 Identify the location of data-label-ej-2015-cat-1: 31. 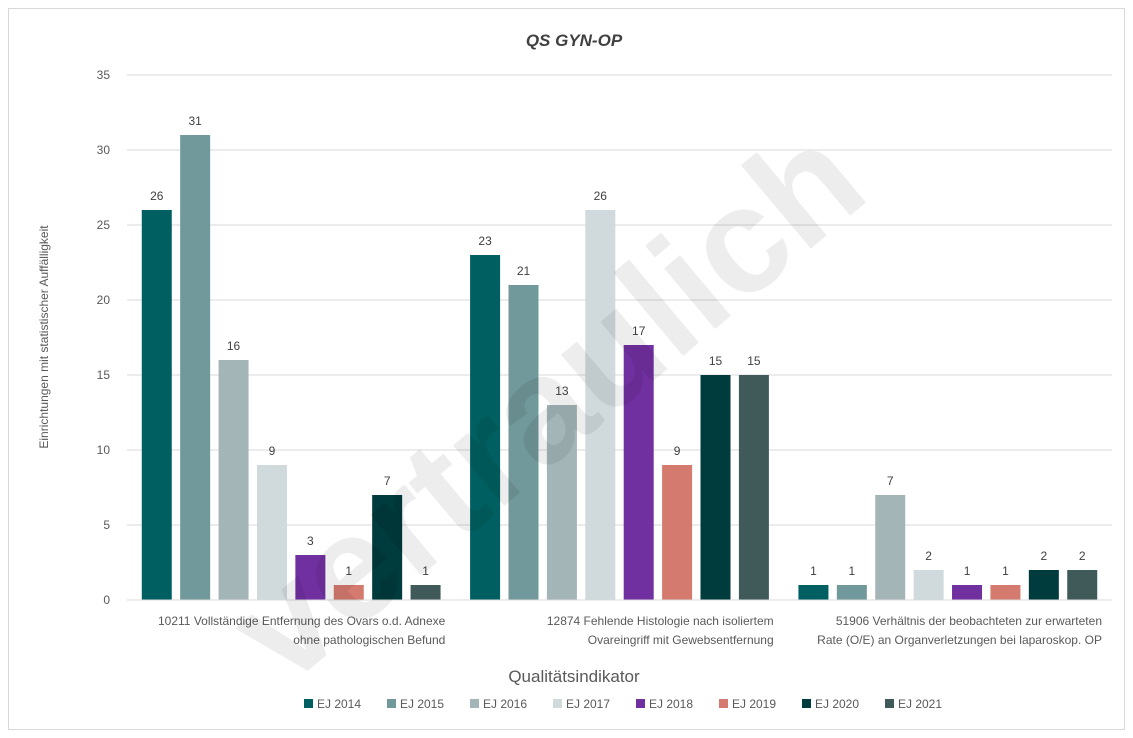
(195, 121).